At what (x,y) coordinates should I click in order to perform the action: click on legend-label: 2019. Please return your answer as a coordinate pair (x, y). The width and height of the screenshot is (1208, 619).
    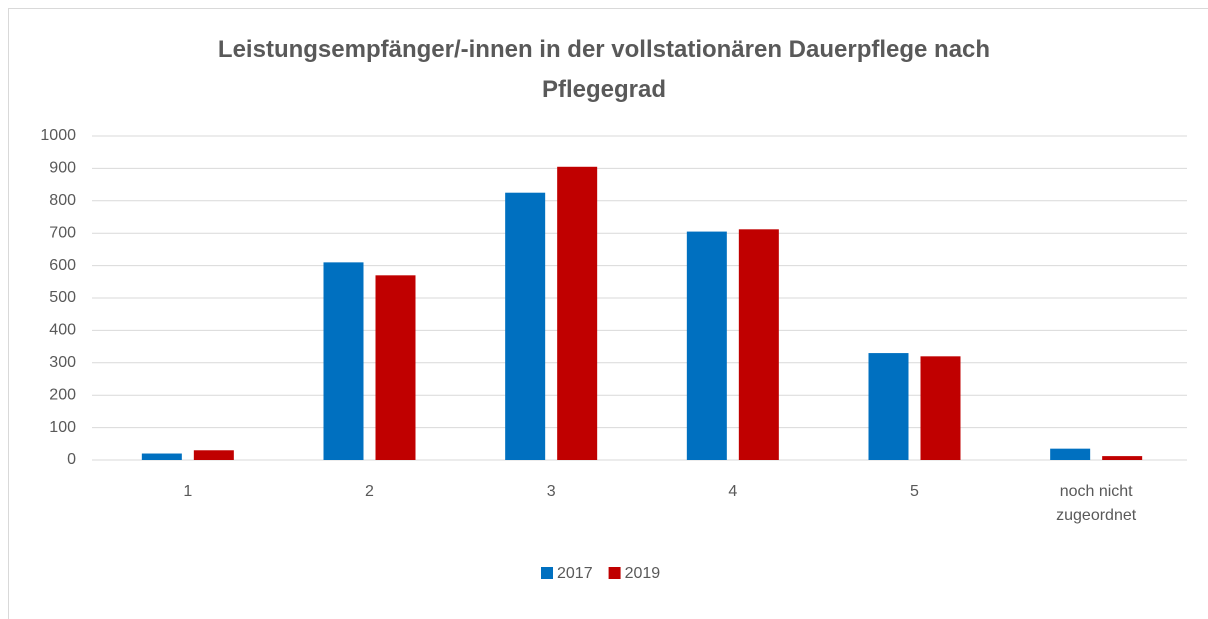
    Looking at the image, I should click on (643, 573).